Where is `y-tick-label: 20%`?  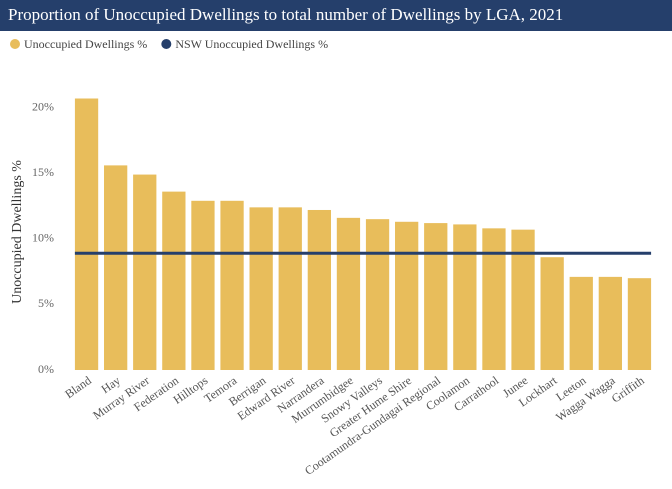 y-tick-label: 20% is located at coordinates (43, 106).